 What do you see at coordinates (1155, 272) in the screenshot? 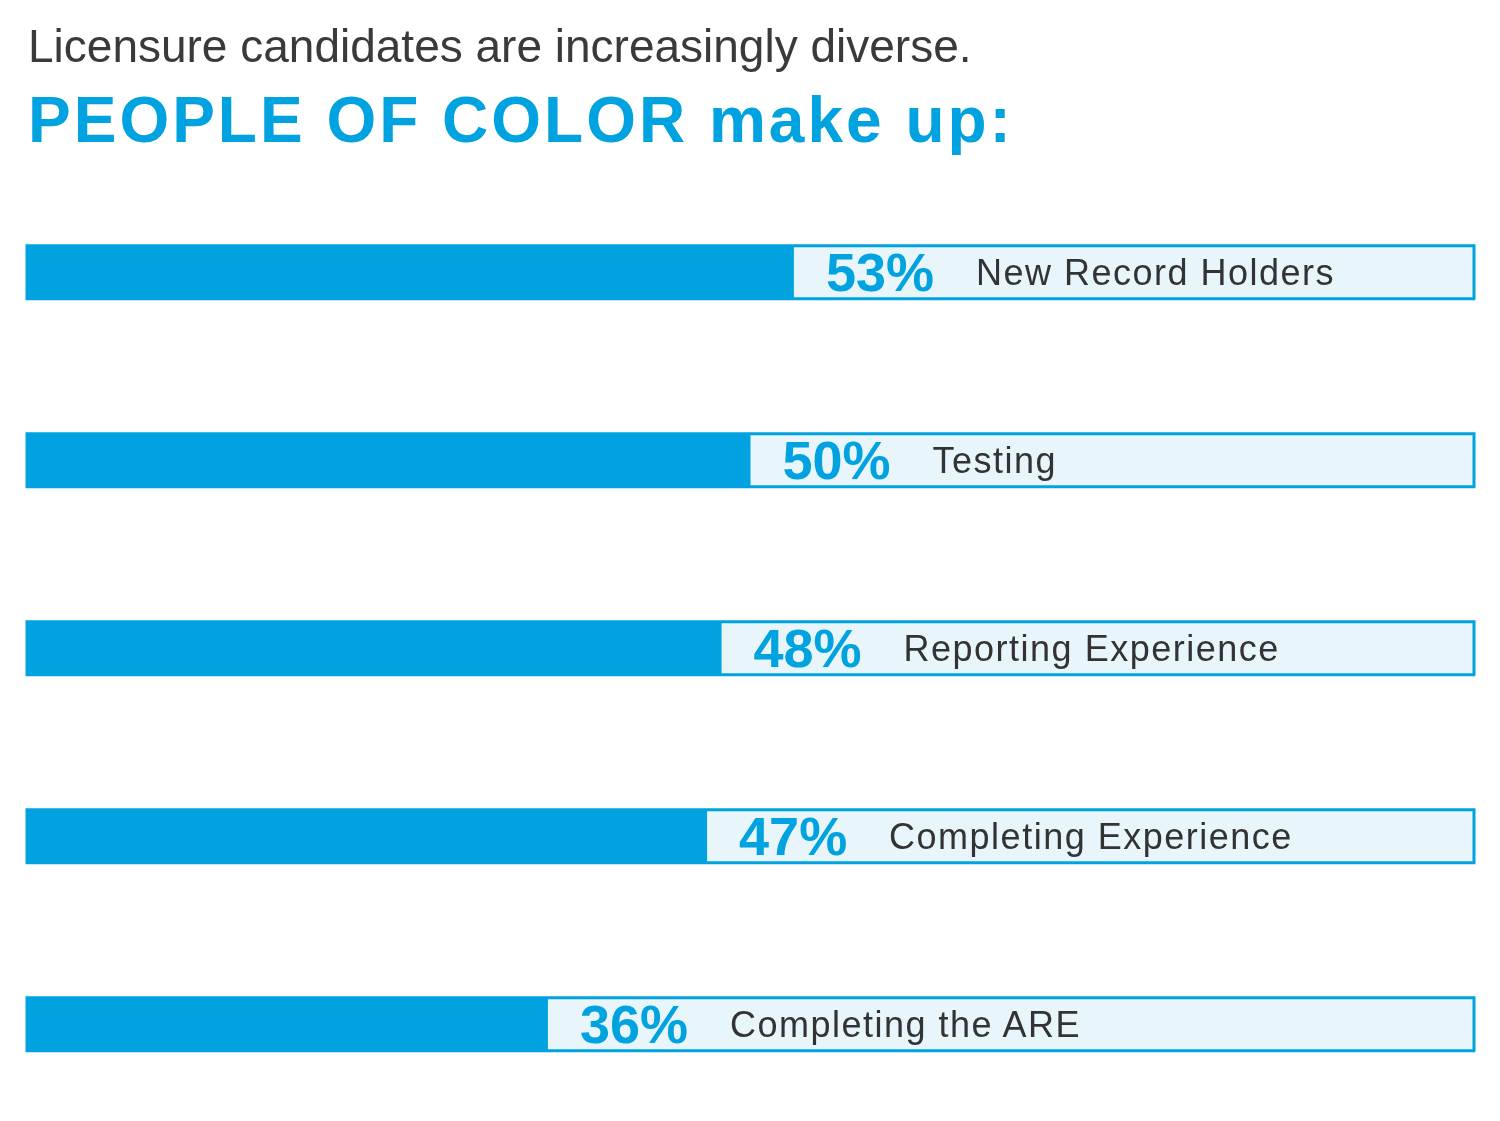
I see `y-tick-label: New Record Holders` at bounding box center [1155, 272].